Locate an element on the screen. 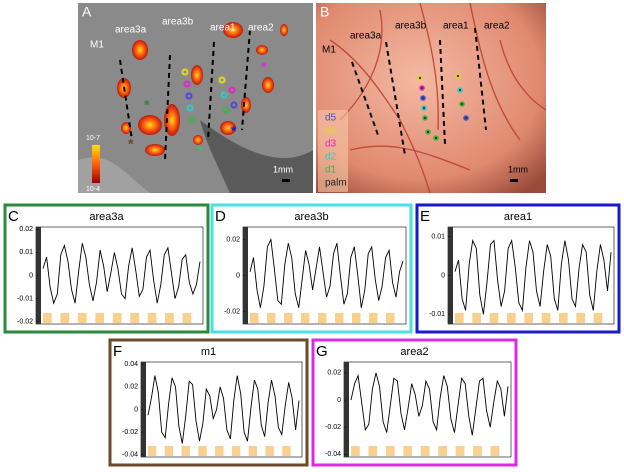 Image resolution: width=624 pixels, height=472 pixels. chart-title: m1 is located at coordinates (208, 352).